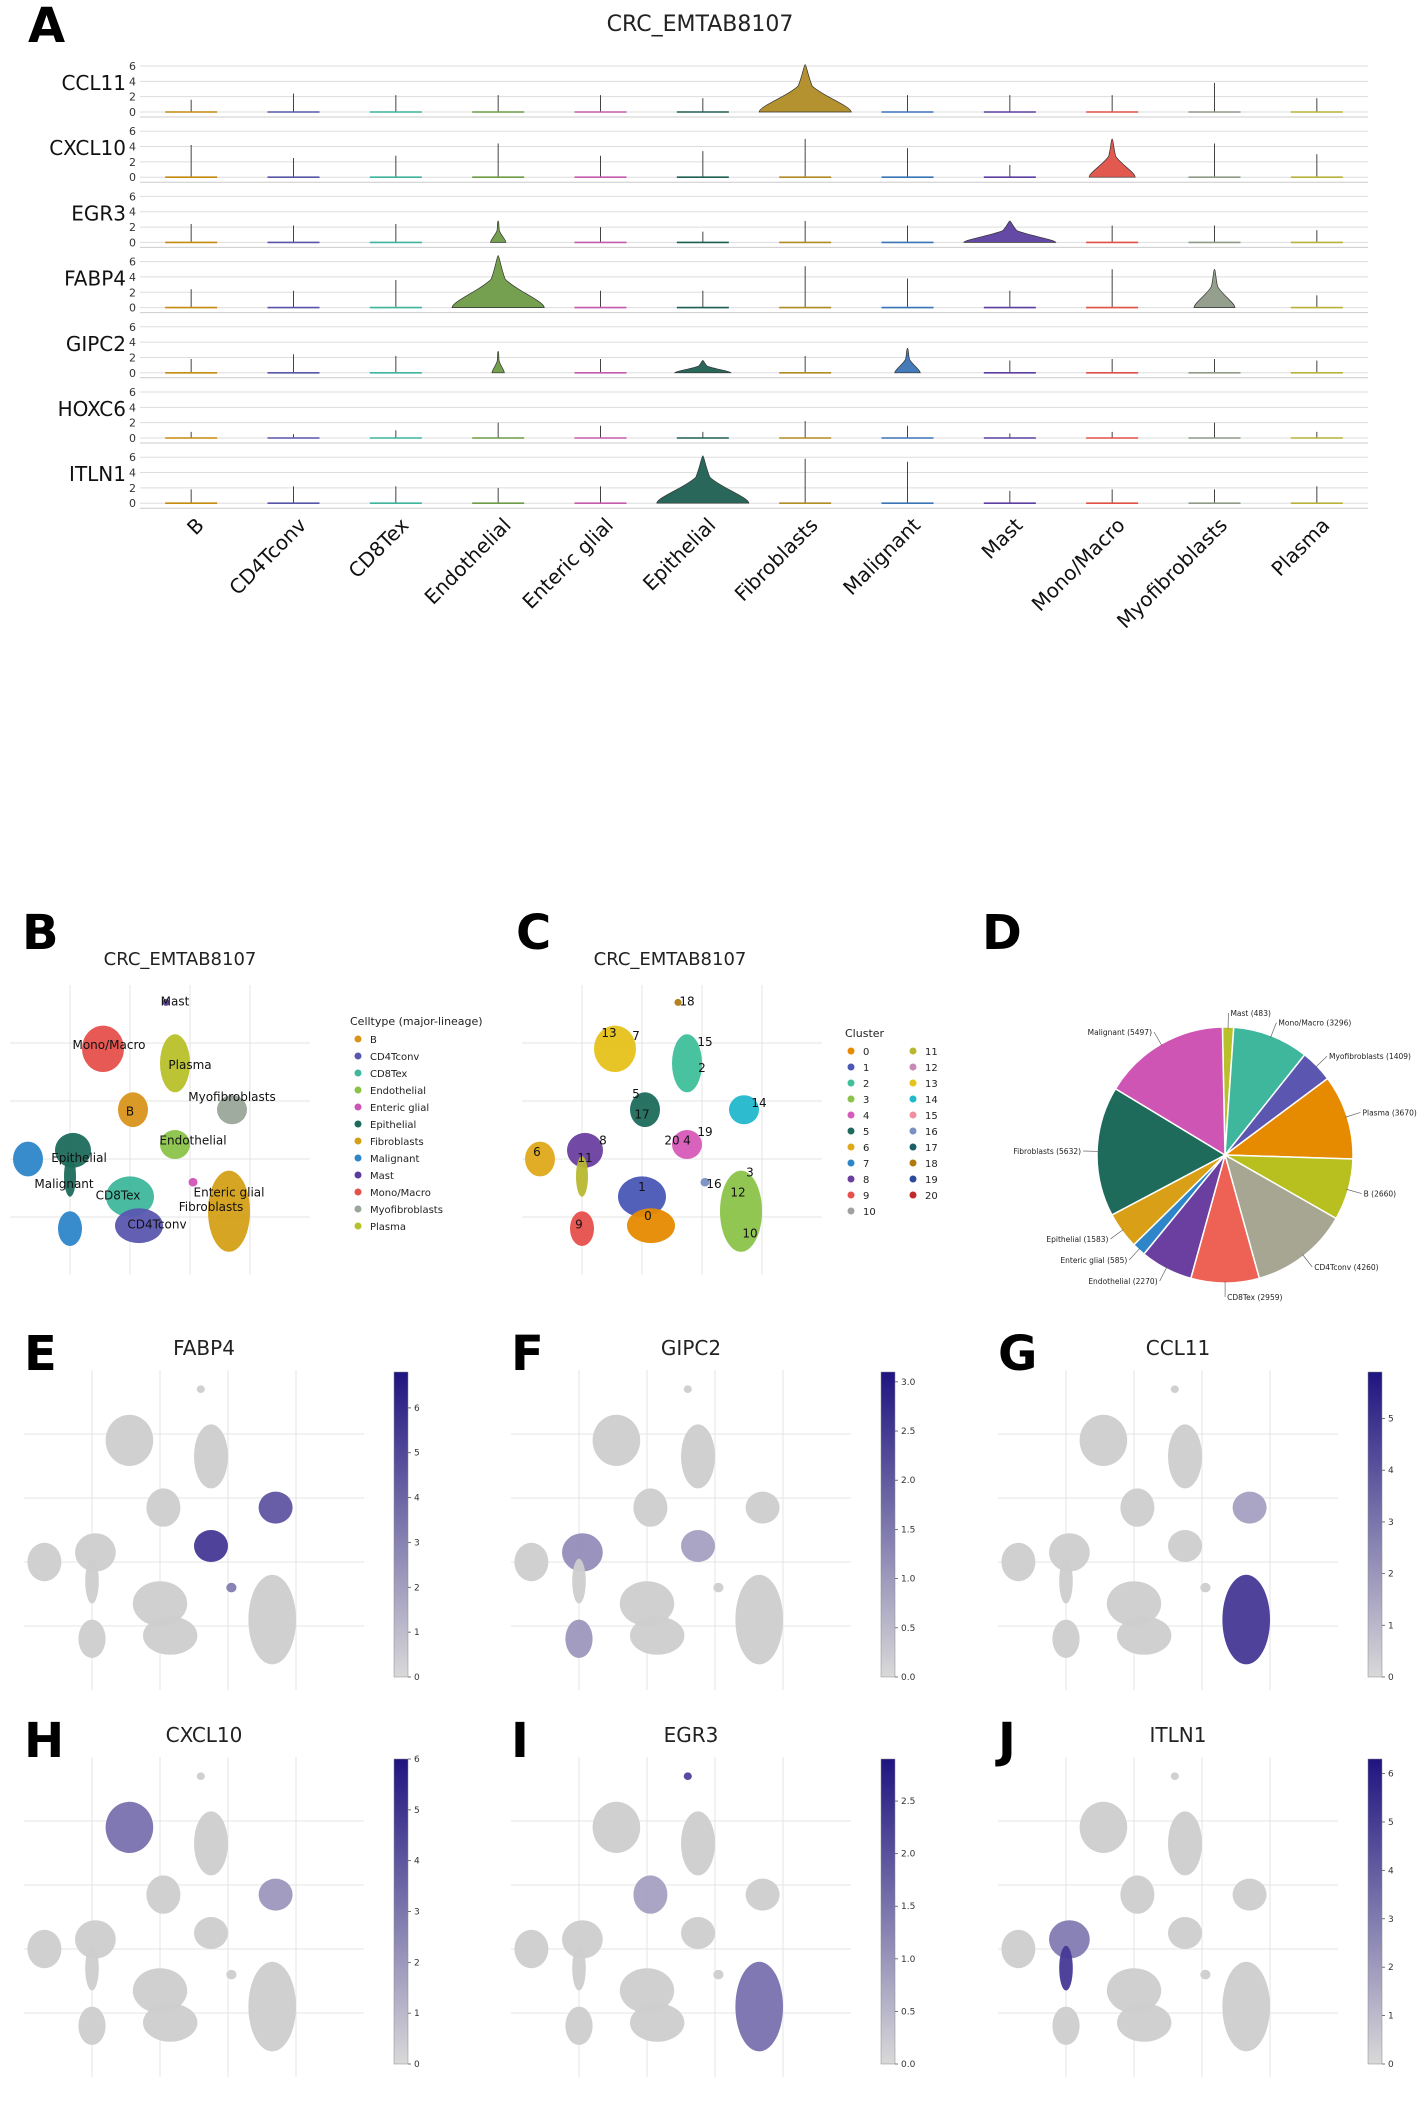  Describe the element at coordinates (713, 1917) in the screenshot. I see `feature-plot-svg: 0.0 0.5 1.0 1.5 2.0 2.5` at that location.